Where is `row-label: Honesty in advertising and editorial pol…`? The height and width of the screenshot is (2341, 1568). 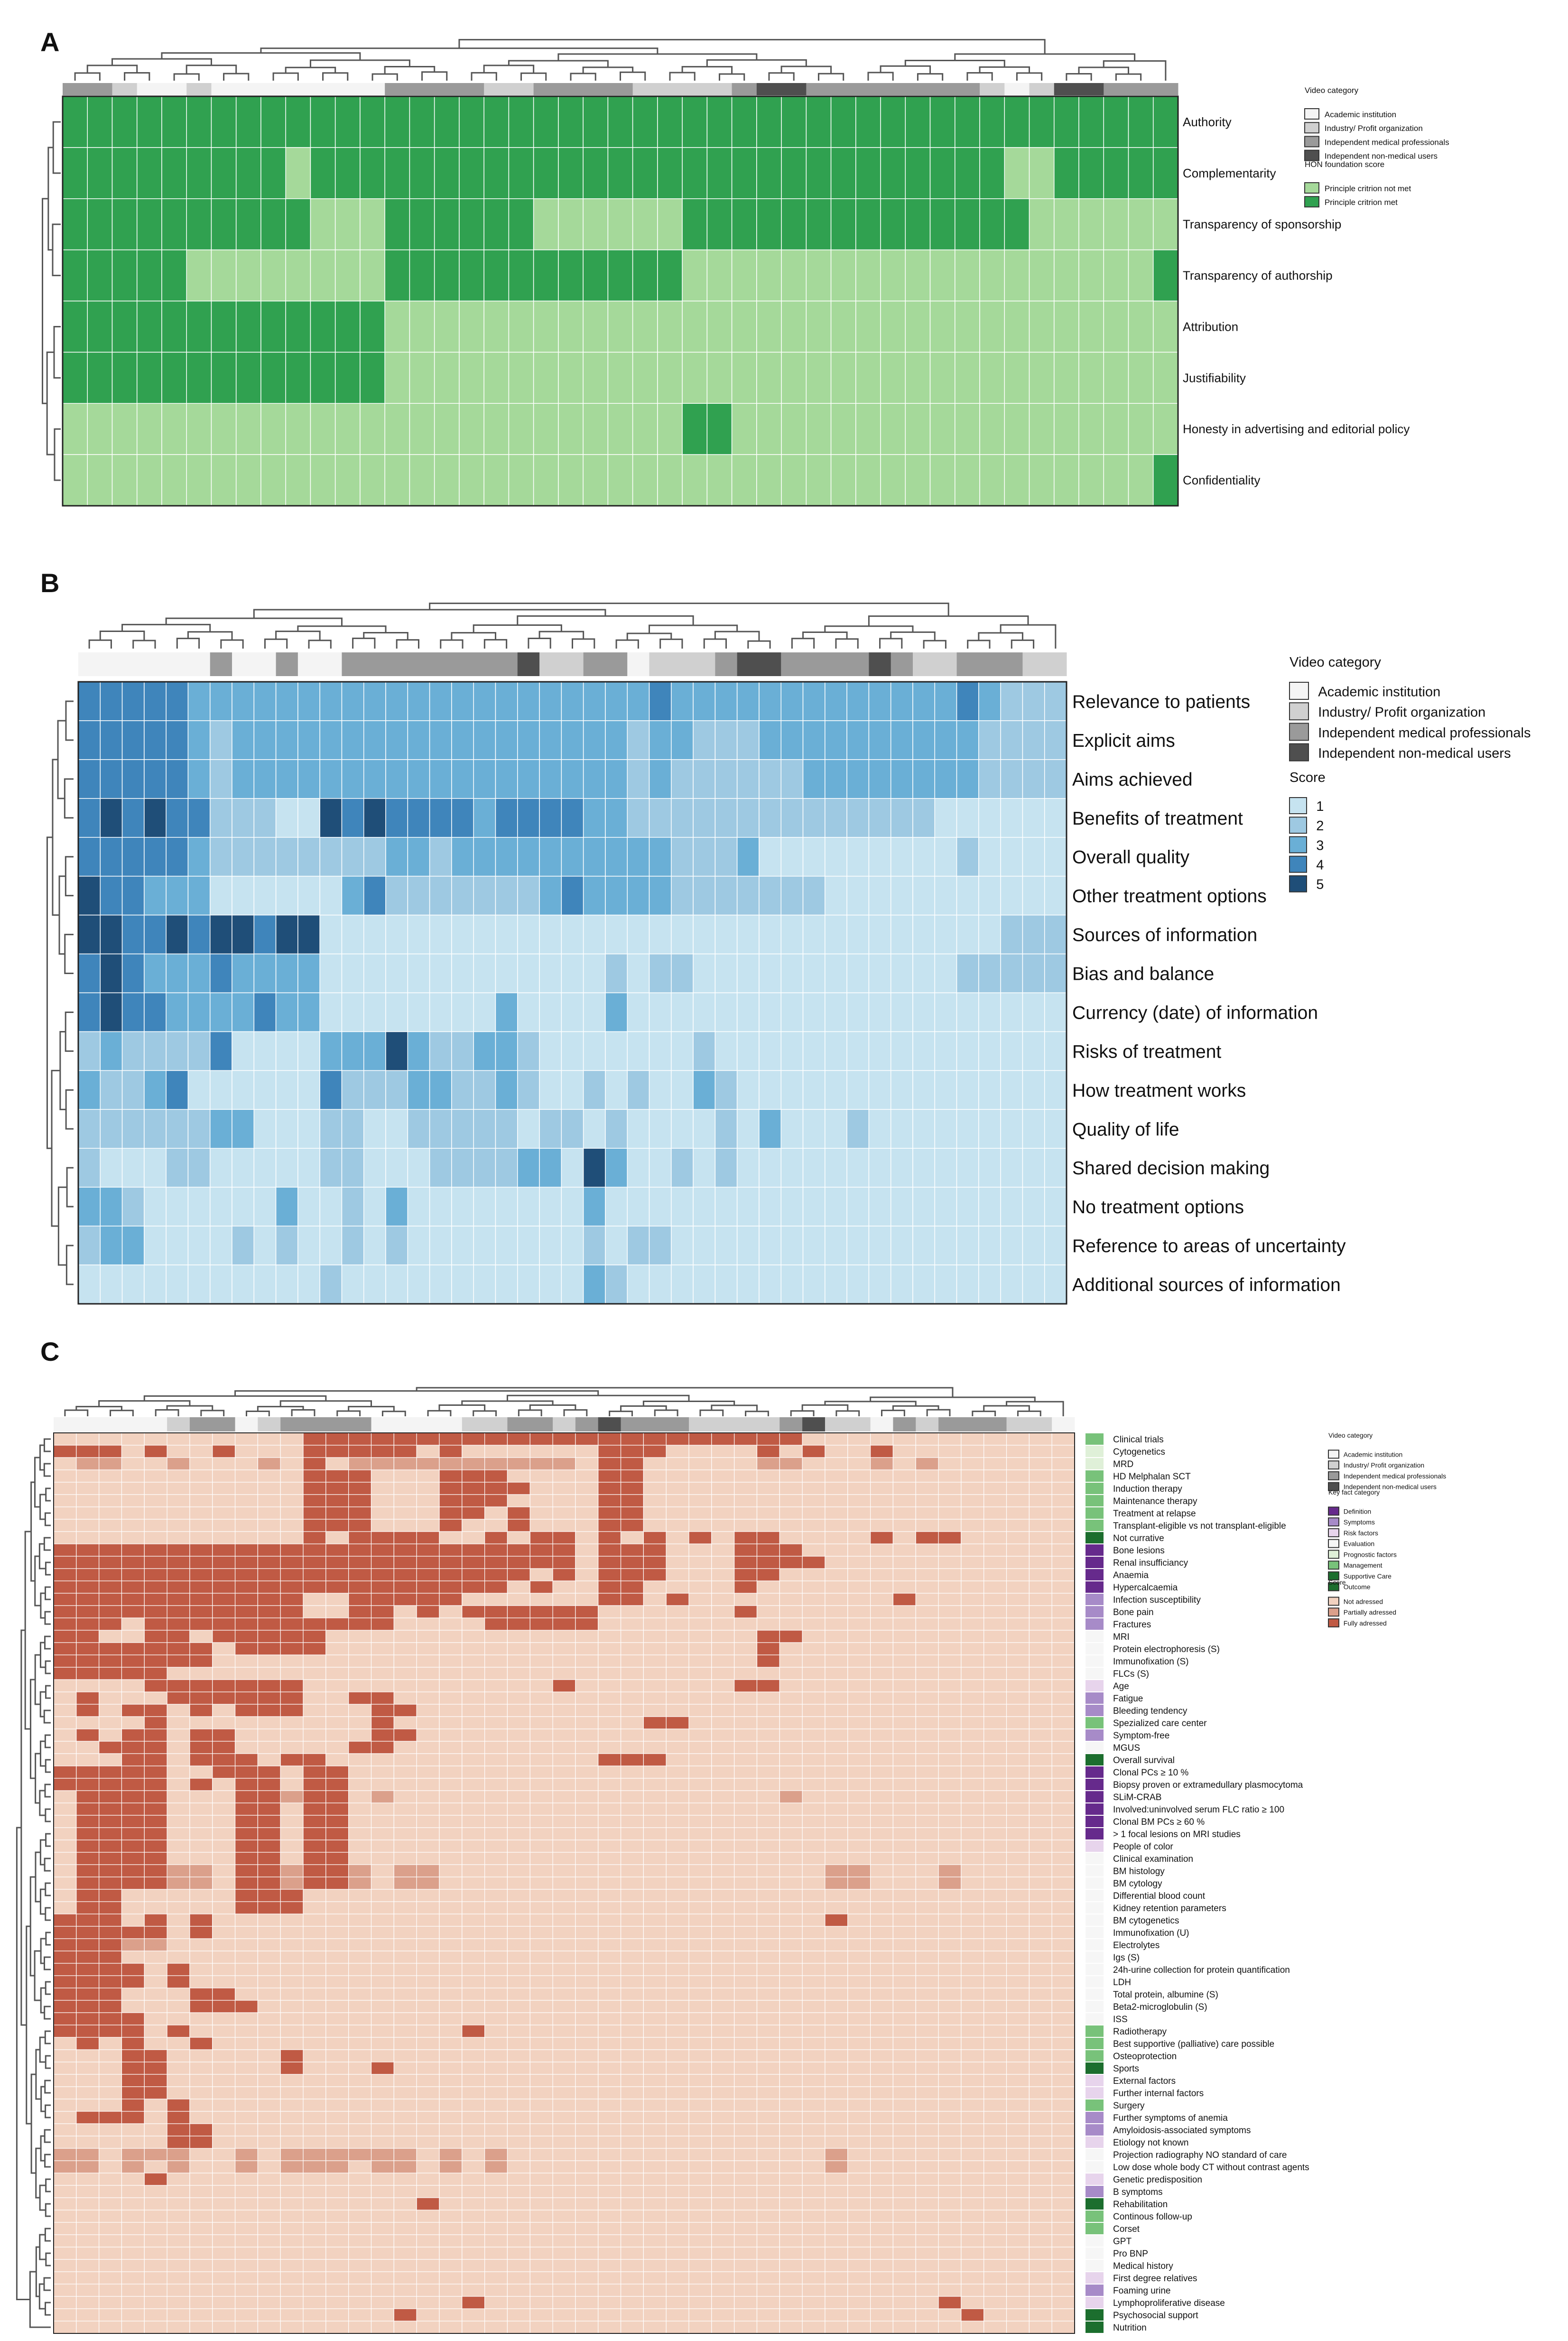 row-label: Honesty in advertising and editorial pol… is located at coordinates (1296, 429).